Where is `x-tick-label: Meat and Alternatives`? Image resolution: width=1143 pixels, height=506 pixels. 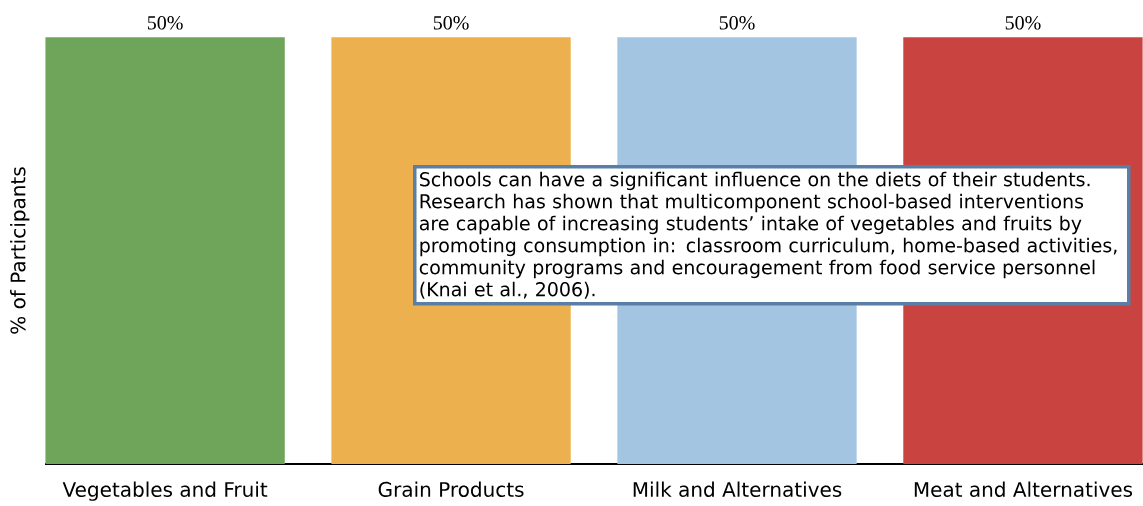
x-tick-label: Meat and Alternatives is located at coordinates (1023, 489).